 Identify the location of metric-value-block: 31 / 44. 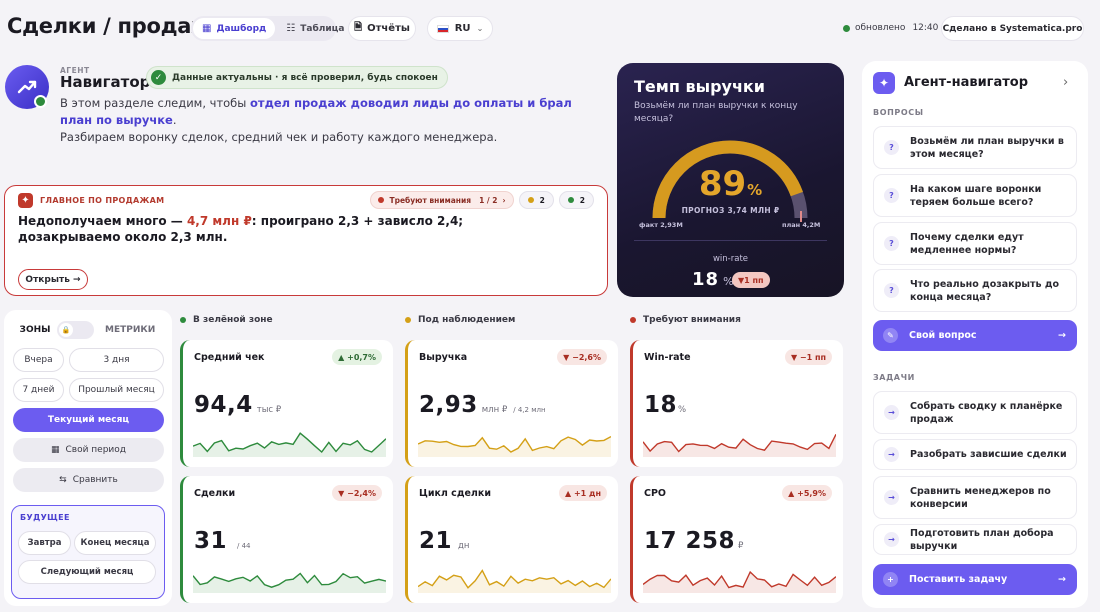
(222, 541).